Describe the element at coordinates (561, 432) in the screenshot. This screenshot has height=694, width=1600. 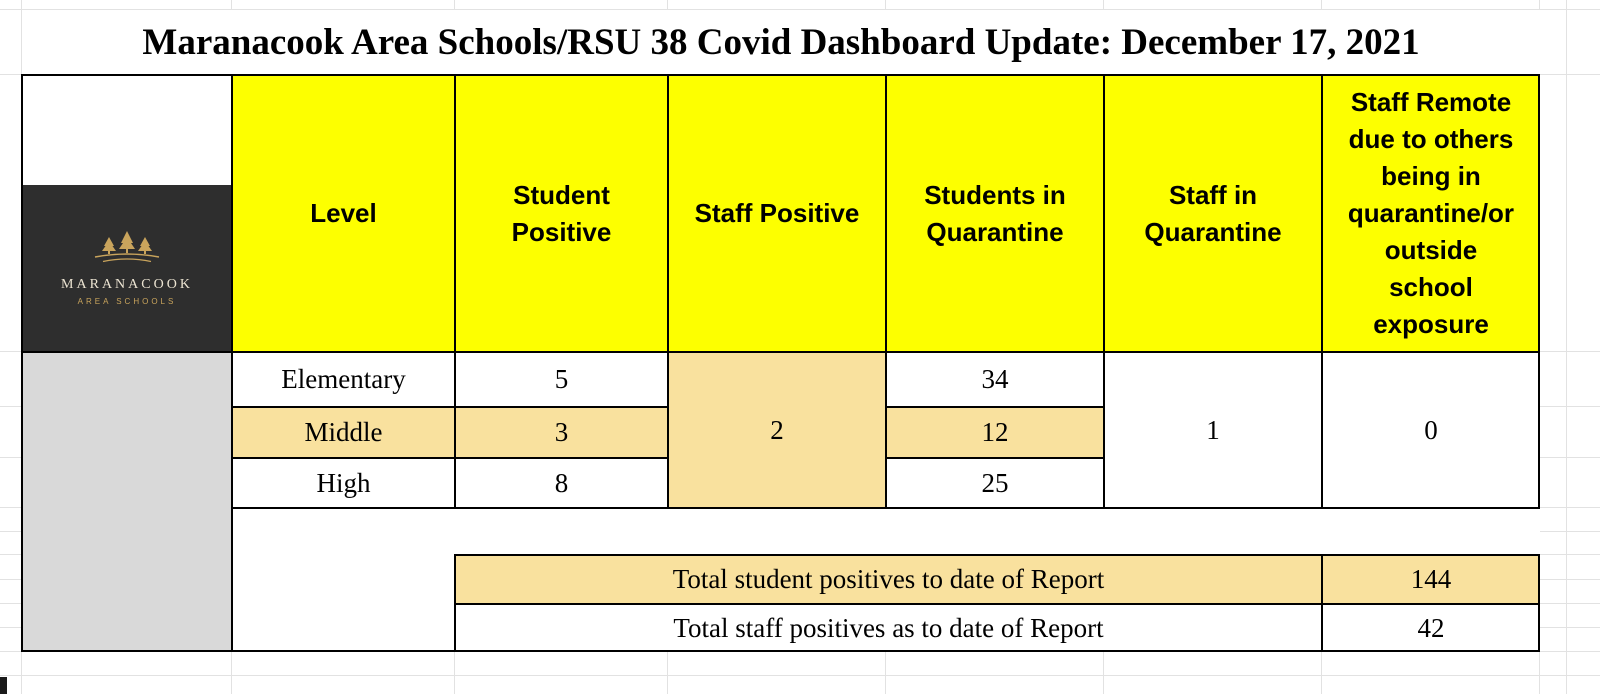
I see `cell-student-positive-middle: 3` at that location.